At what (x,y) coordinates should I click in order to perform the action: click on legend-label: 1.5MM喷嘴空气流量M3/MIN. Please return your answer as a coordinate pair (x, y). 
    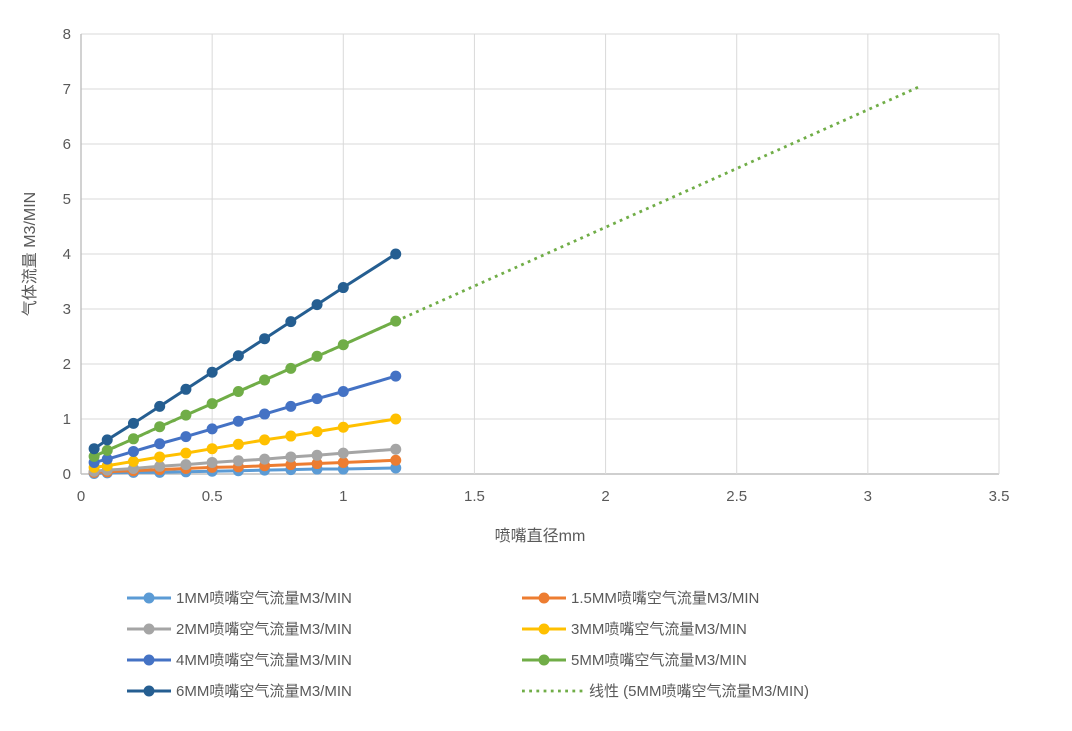
    Looking at the image, I should click on (665, 598).